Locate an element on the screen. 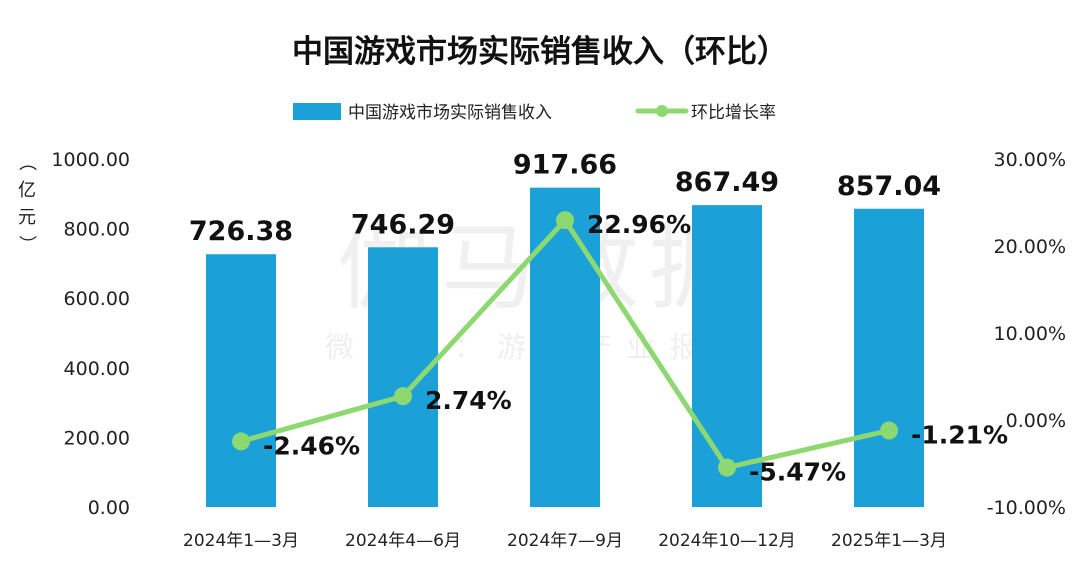 This screenshot has width=1080, height=564. legend-label-bar: 中国游戏市场实际销售收入 is located at coordinates (450, 113).